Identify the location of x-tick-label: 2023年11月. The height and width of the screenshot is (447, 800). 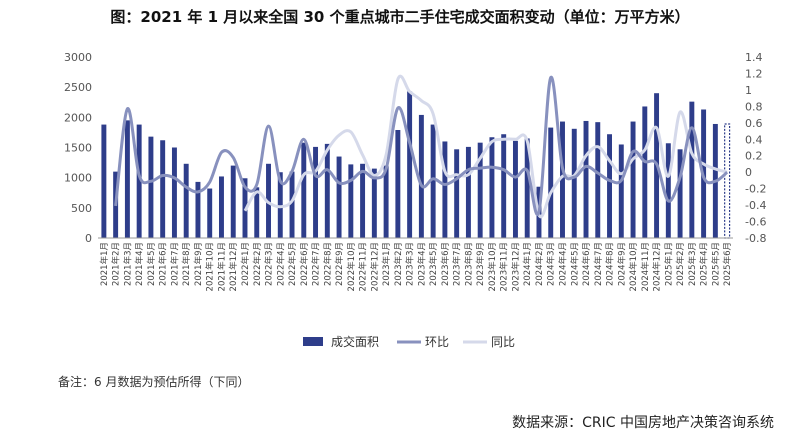
(504, 266).